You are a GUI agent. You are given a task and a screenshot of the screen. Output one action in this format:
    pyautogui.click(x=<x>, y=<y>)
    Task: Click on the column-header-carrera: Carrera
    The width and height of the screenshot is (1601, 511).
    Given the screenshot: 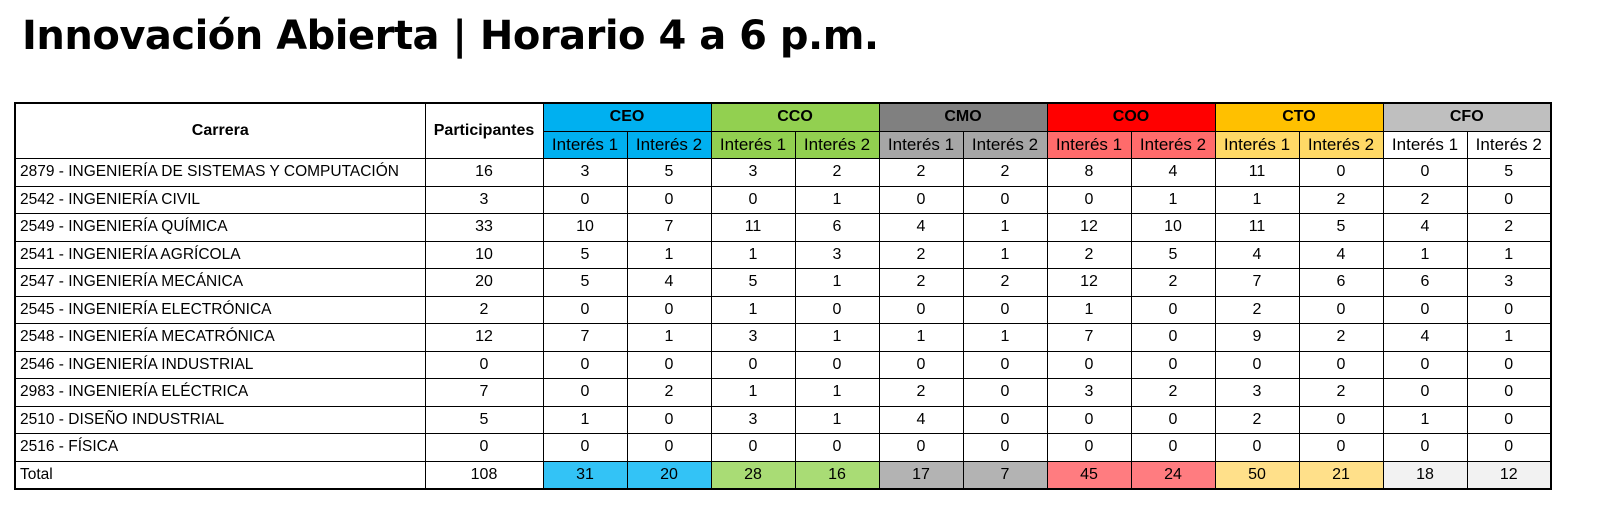 What is the action you would take?
    pyautogui.click(x=220, y=130)
    